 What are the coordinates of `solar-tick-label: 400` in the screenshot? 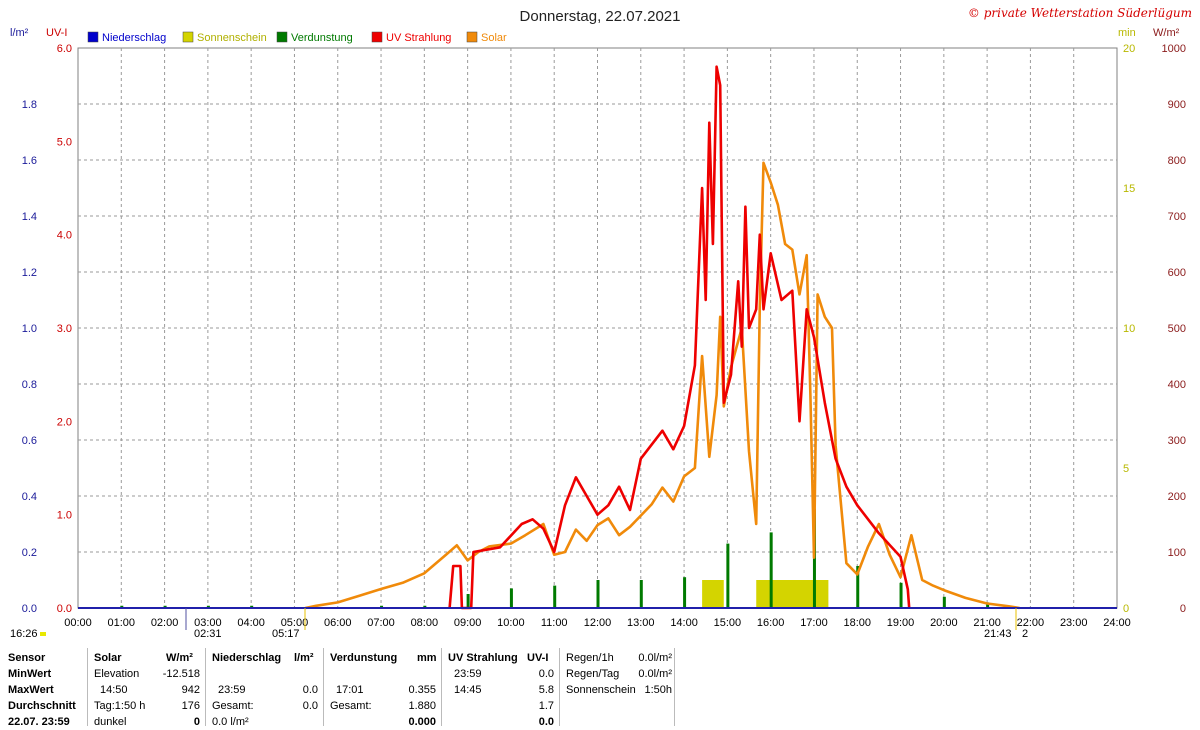 It's located at (1177, 385).